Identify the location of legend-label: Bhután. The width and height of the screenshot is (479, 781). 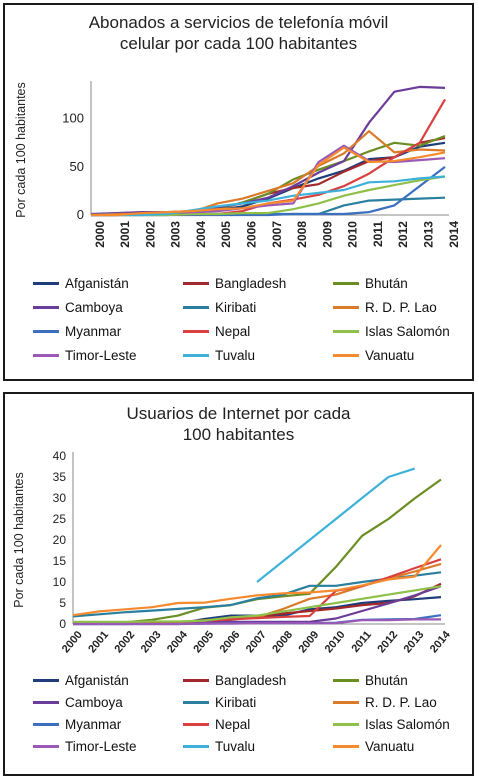
(386, 680).